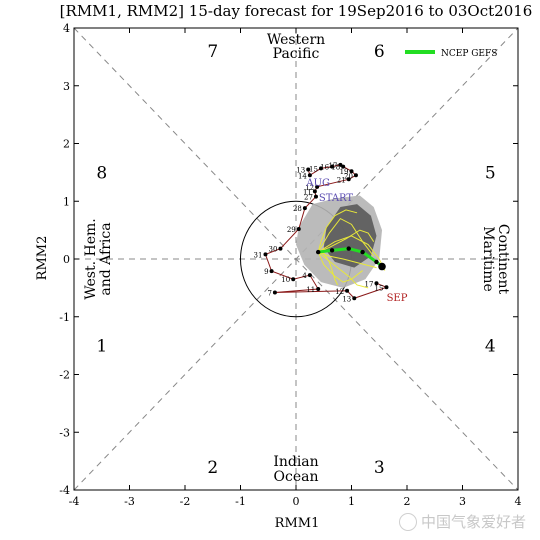 The height and width of the screenshot is (540, 540). Describe the element at coordinates (297, 523) in the screenshot. I see `x-axis-label: RMM1` at that location.